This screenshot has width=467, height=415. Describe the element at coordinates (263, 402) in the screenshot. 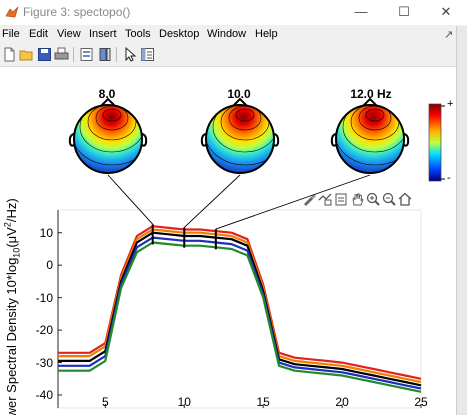

I see `x-tick-label: 15` at that location.